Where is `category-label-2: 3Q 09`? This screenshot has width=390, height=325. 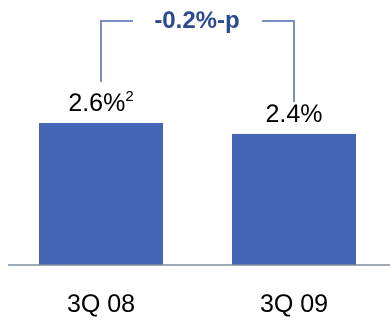
category-label-2: 3Q 09 is located at coordinates (294, 304).